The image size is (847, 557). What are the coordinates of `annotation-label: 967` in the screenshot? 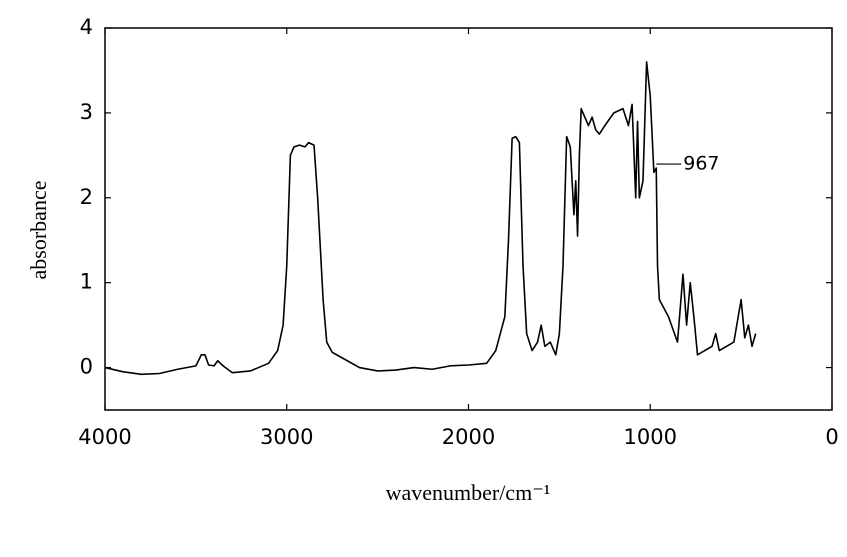 It's located at (701, 164).